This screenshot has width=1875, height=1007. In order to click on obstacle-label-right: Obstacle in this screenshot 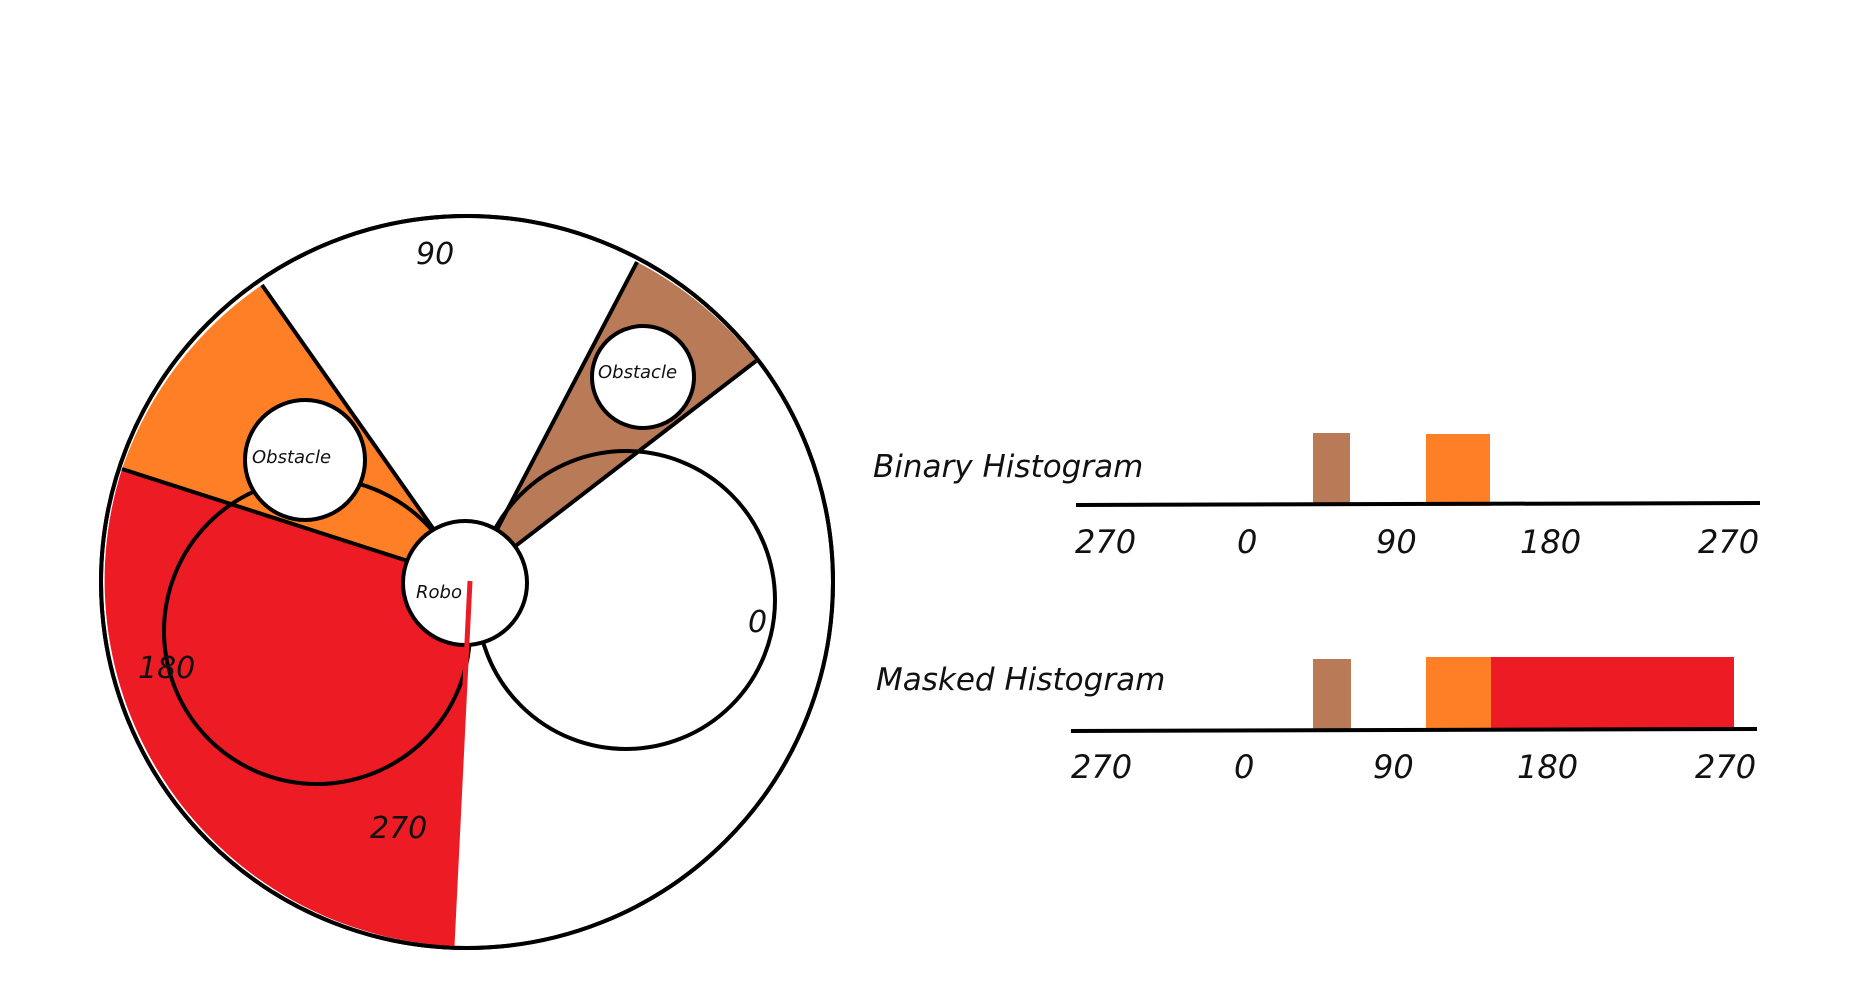, I will do `click(637, 372)`.